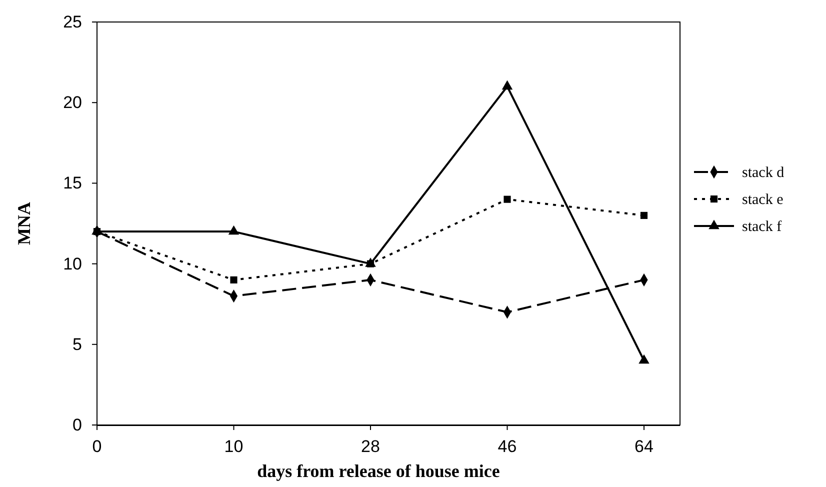 The height and width of the screenshot is (487, 826). I want to click on x-tick-label: 28, so click(370, 446).